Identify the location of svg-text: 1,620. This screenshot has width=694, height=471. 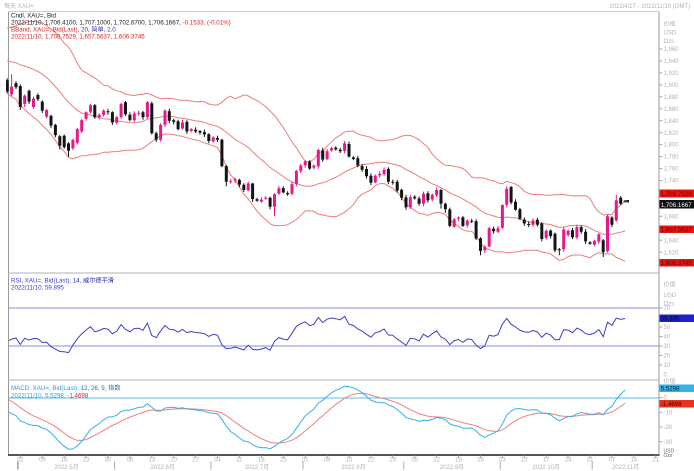
(672, 253).